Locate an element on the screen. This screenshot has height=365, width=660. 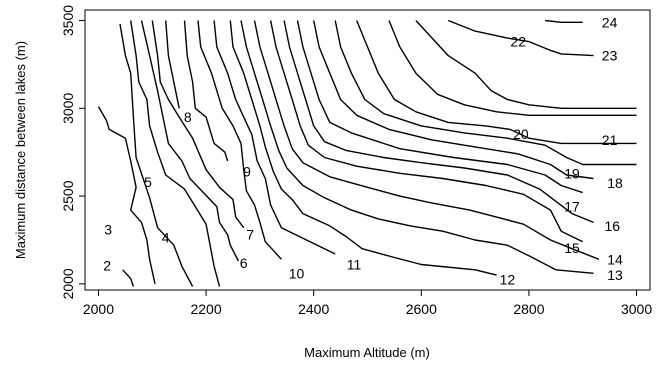
contour-label-2: 2 is located at coordinates (107, 265).